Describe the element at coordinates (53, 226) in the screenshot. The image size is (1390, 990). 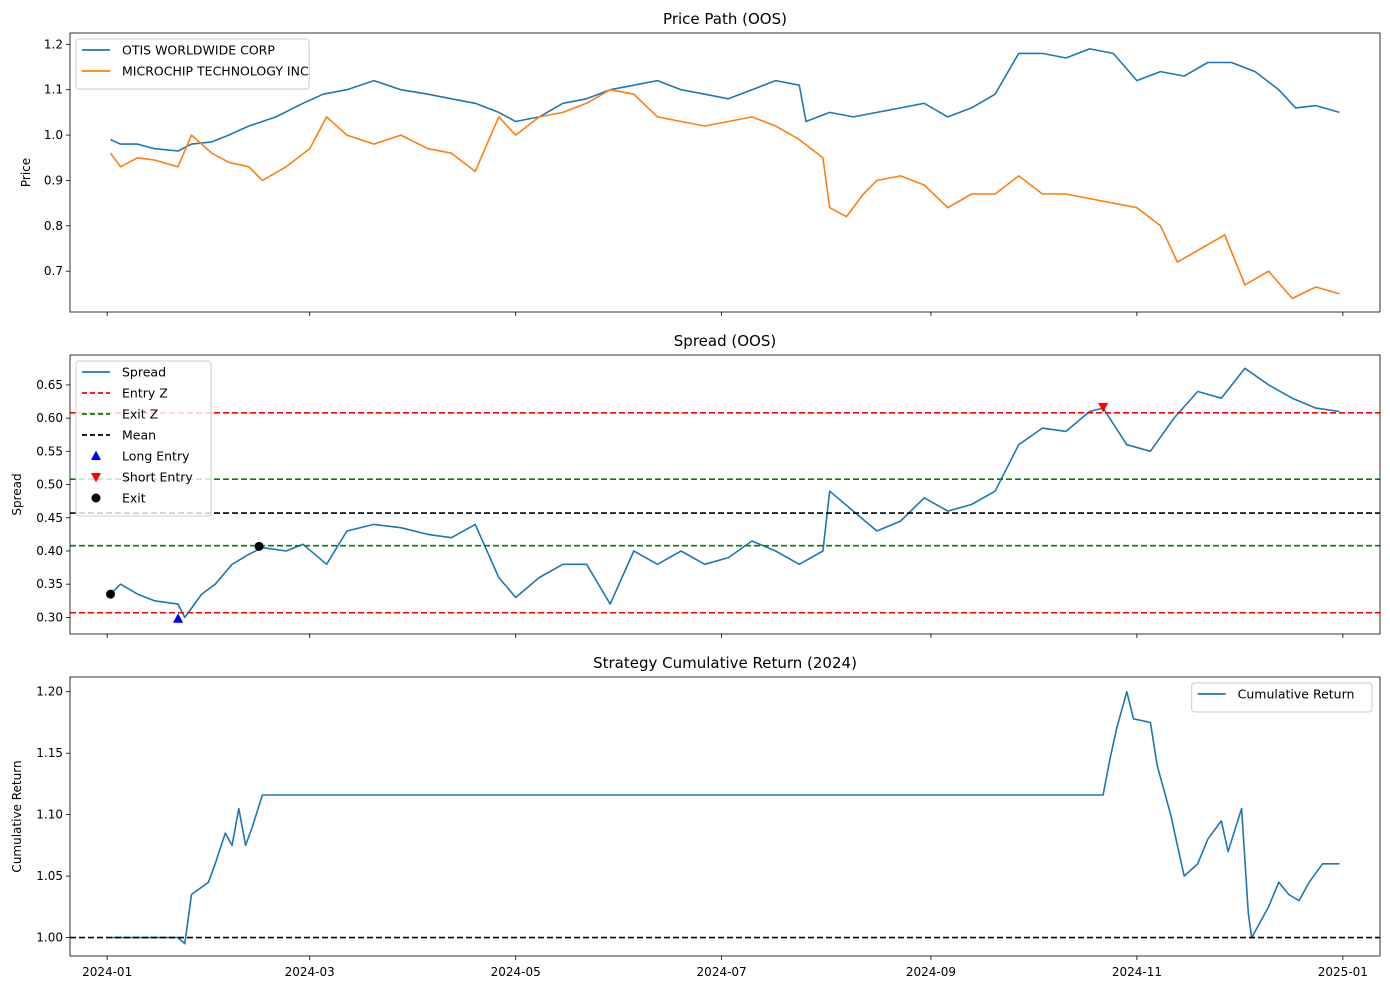
I see `y-tick-label: 0.8` at that location.